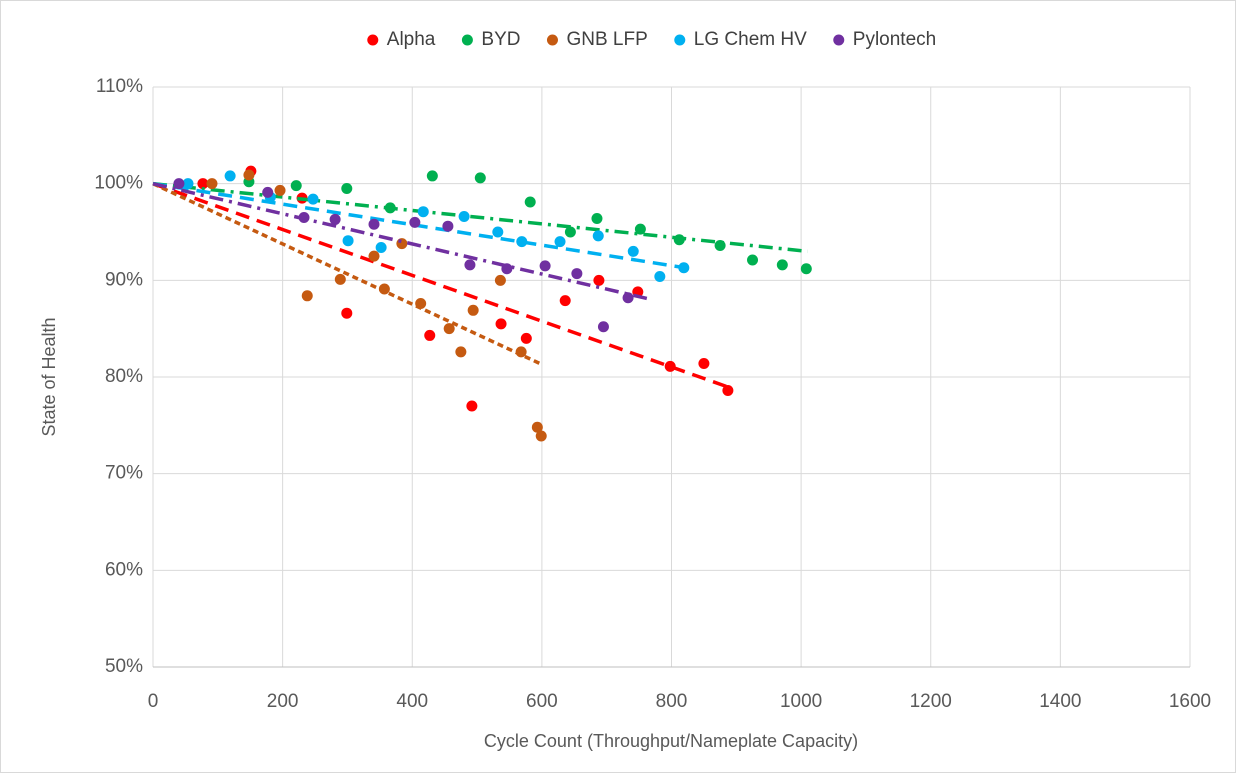  I want to click on x-tick-label: 0, so click(153, 701).